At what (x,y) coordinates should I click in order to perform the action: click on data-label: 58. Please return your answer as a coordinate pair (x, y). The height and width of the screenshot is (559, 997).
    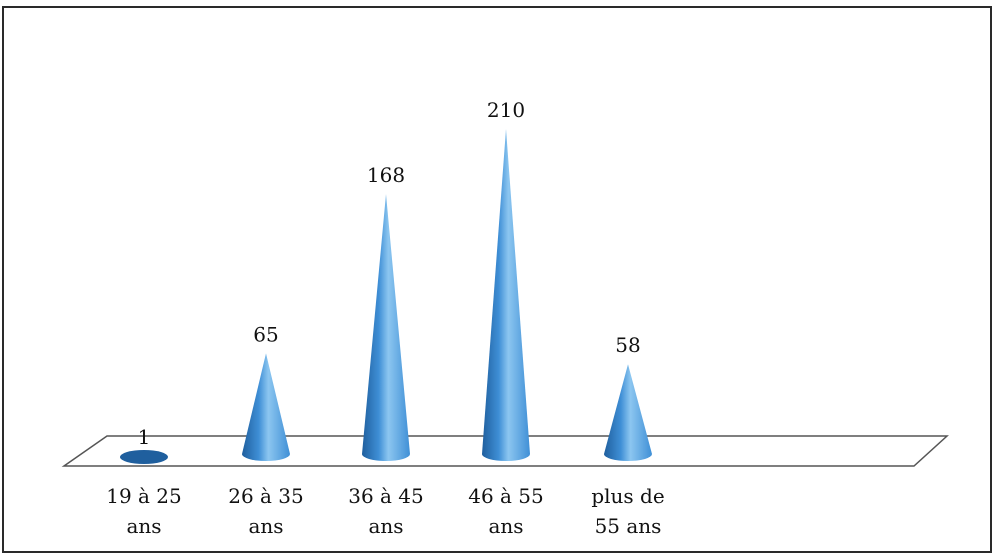
    Looking at the image, I should click on (627, 345).